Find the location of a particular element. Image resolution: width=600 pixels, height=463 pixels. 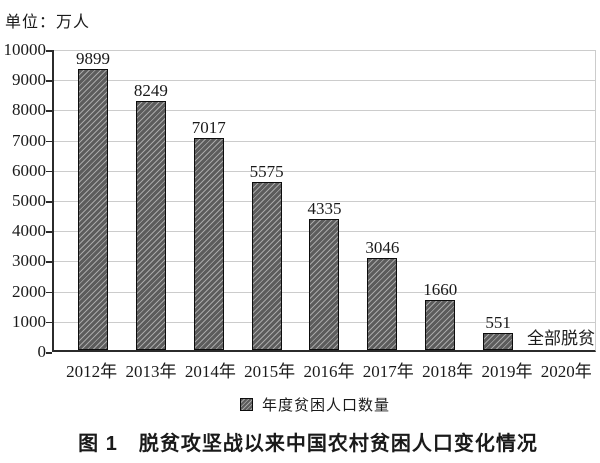

y-tick-label: 9000 is located at coordinates (29, 80).